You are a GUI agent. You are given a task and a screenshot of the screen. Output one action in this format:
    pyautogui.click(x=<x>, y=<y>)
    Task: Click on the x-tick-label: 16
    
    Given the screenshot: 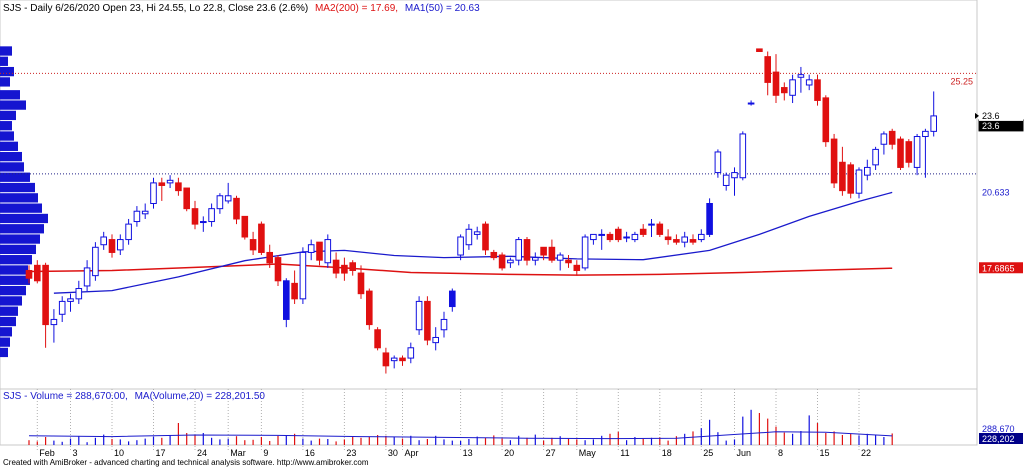 What is the action you would take?
    pyautogui.click(x=310, y=453)
    